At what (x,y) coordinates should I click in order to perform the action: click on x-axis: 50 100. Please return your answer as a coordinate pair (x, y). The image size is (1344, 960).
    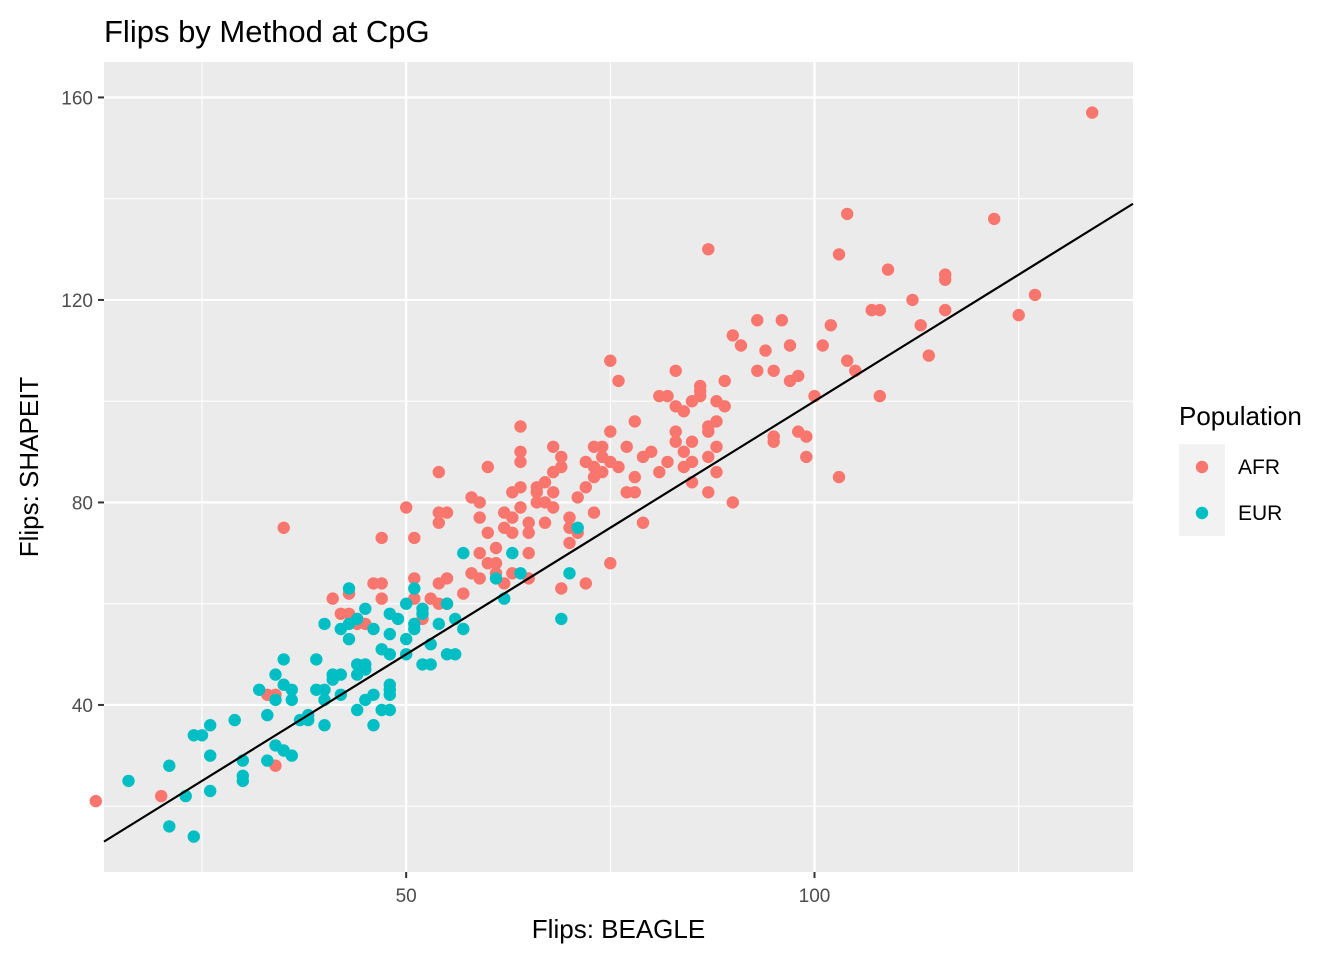
    Looking at the image, I should click on (613, 889).